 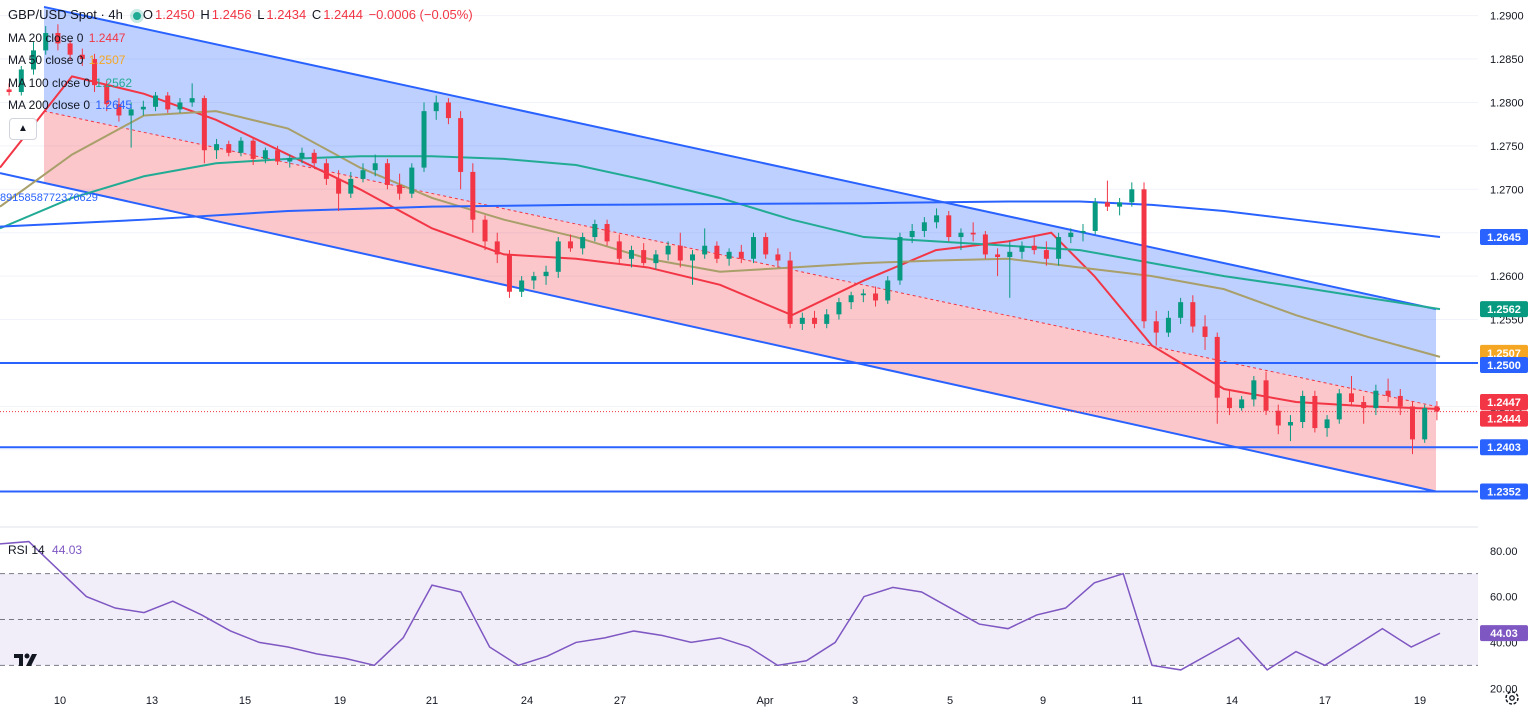 What do you see at coordinates (1507, 103) in the screenshot?
I see `price-tick-2: 1.2800` at bounding box center [1507, 103].